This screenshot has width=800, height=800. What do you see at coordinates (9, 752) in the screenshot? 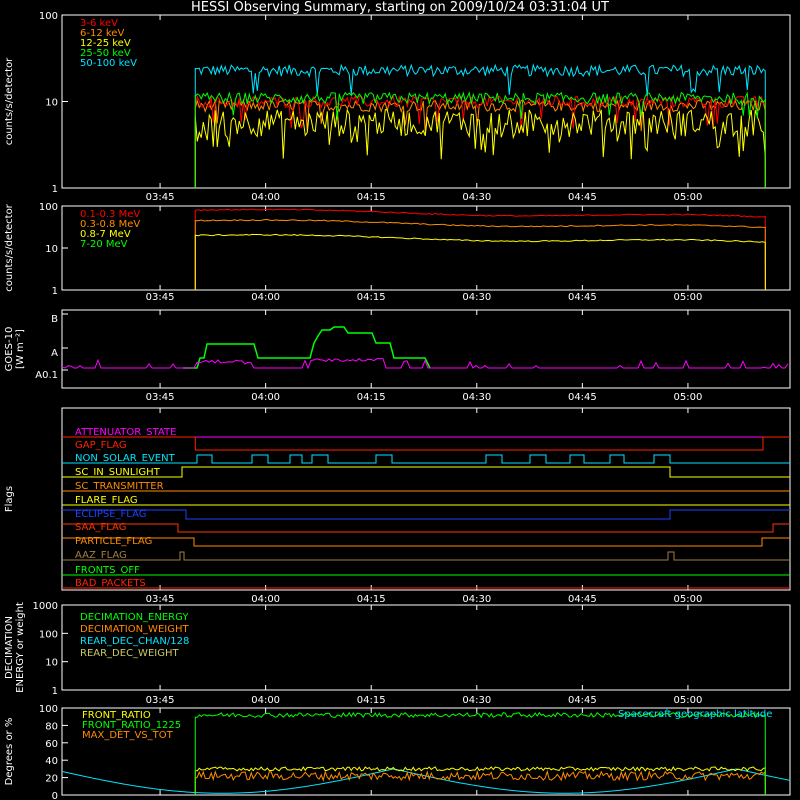
I see `y-axis-label: Degrees or %` at bounding box center [9, 752].